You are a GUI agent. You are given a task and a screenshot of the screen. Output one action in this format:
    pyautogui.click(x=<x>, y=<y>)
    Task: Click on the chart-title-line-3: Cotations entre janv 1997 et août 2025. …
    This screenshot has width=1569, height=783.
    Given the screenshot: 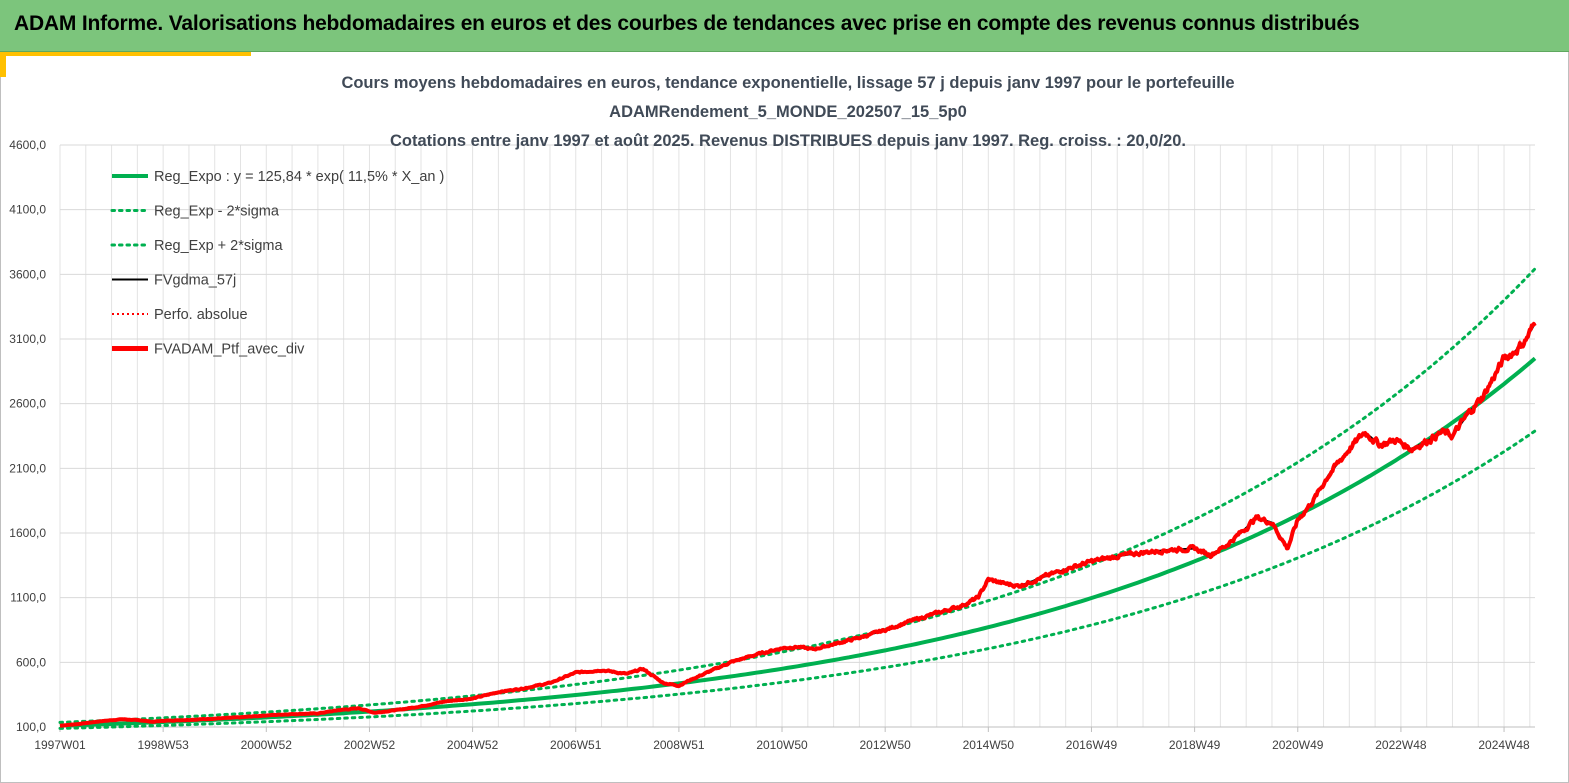 What is the action you would take?
    pyautogui.click(x=788, y=141)
    